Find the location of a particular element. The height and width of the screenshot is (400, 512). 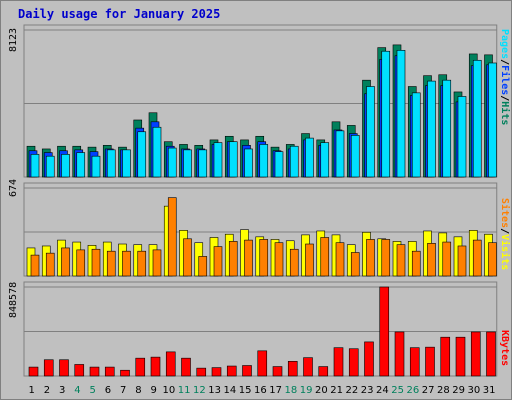

day-label-31: 31 is located at coordinates (489, 390).